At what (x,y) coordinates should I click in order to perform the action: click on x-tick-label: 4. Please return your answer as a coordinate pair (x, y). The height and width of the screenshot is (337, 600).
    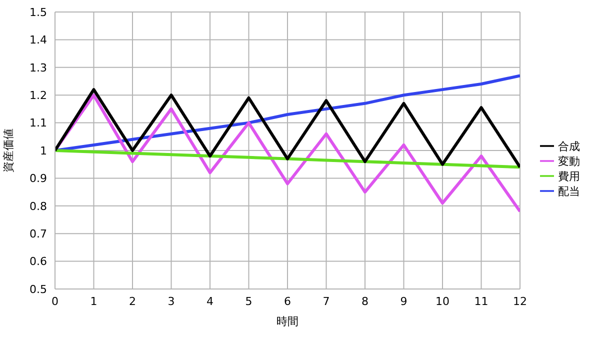
    Looking at the image, I should click on (210, 301).